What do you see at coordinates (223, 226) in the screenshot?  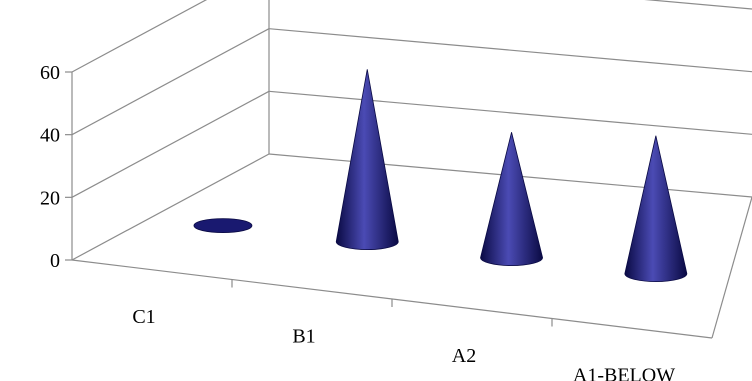 I see `cone-c1` at bounding box center [223, 226].